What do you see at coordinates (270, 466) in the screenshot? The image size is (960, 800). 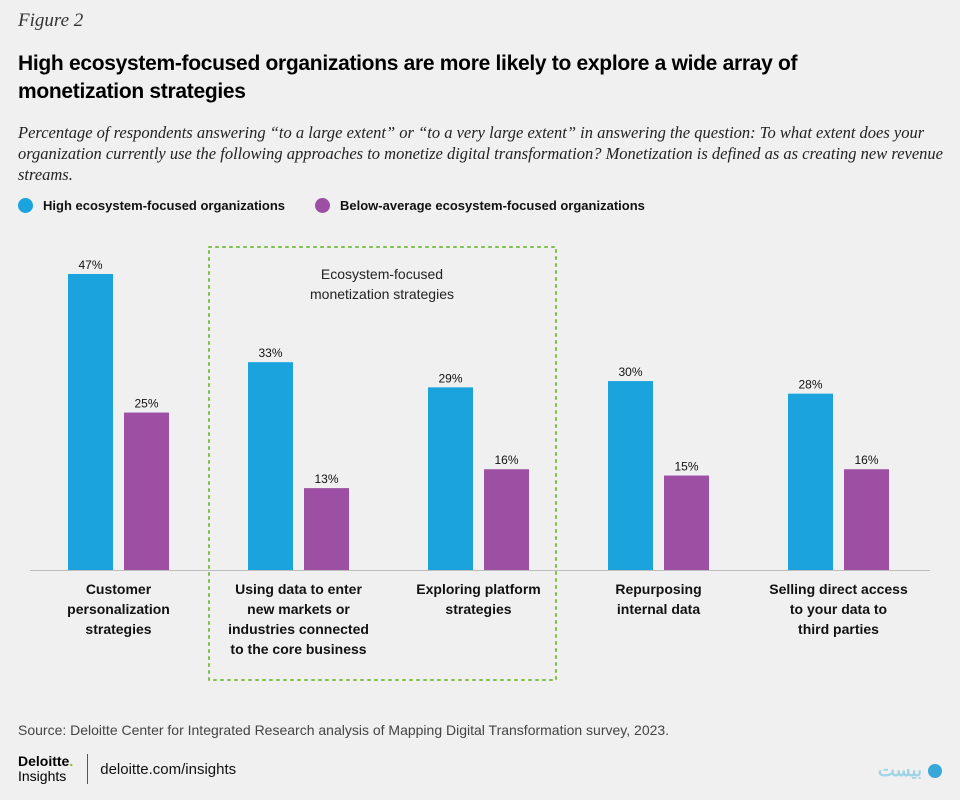 I see `bar-series0-cat1` at bounding box center [270, 466].